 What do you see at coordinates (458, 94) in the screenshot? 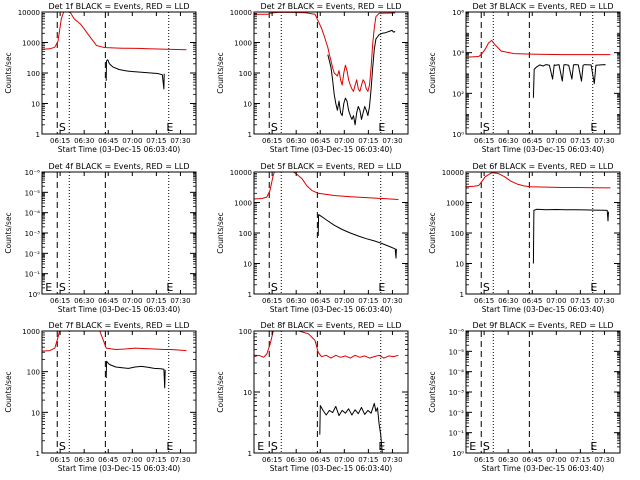
I see `y-tick-label: 10²` at bounding box center [458, 94].